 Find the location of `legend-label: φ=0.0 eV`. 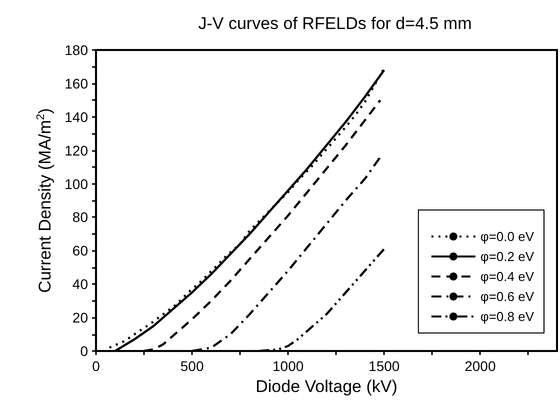

legend-label: φ=0.0 eV is located at coordinates (507, 236).